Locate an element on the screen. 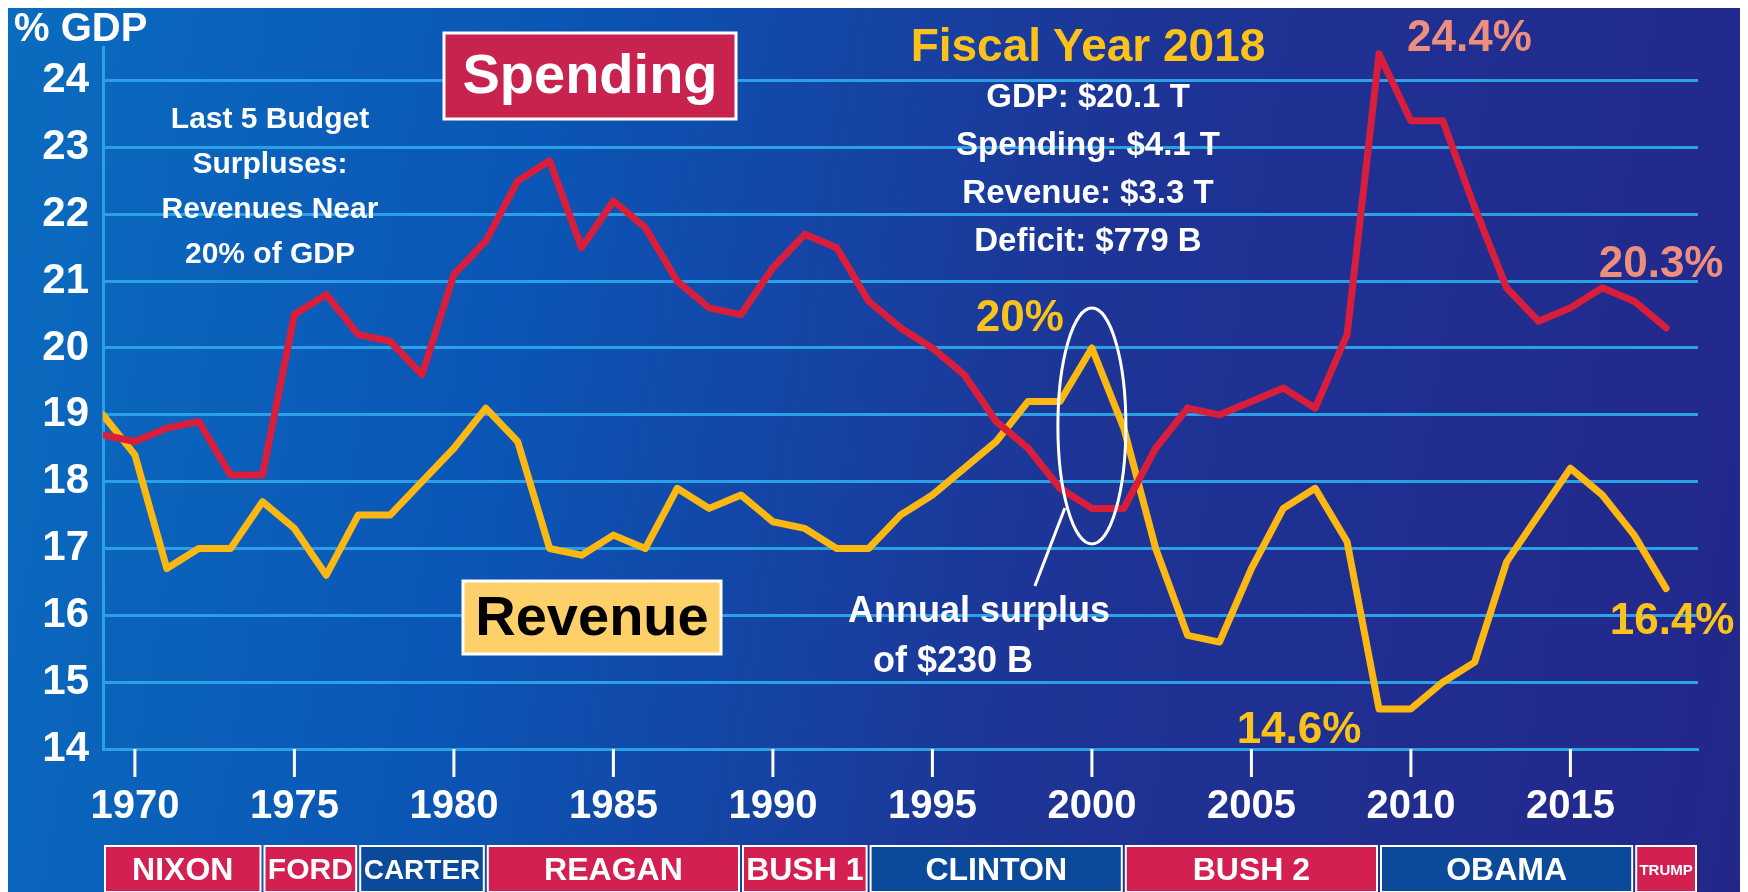 The height and width of the screenshot is (892, 1748). x-tick-label: 1985 is located at coordinates (613, 804).